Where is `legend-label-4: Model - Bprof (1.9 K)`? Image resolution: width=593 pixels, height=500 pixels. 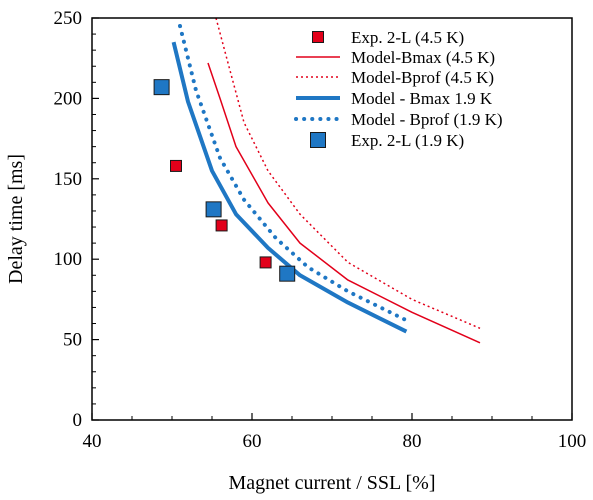 legend-label-4: Model - Bprof (1.9 K) is located at coordinates (427, 119).